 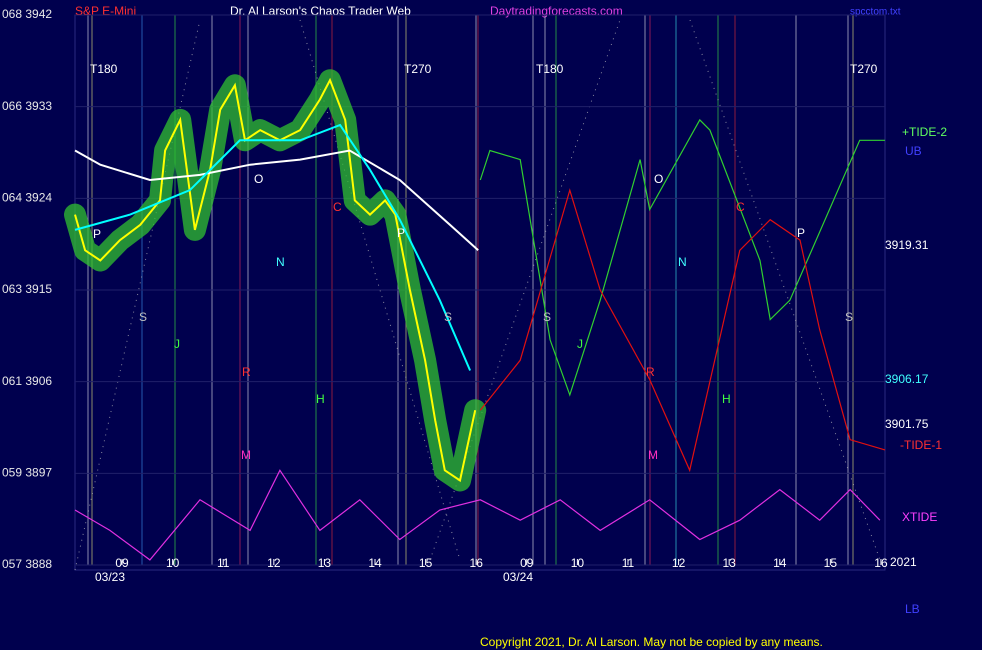 I want to click on date-label: 03/23, so click(x=110, y=577).